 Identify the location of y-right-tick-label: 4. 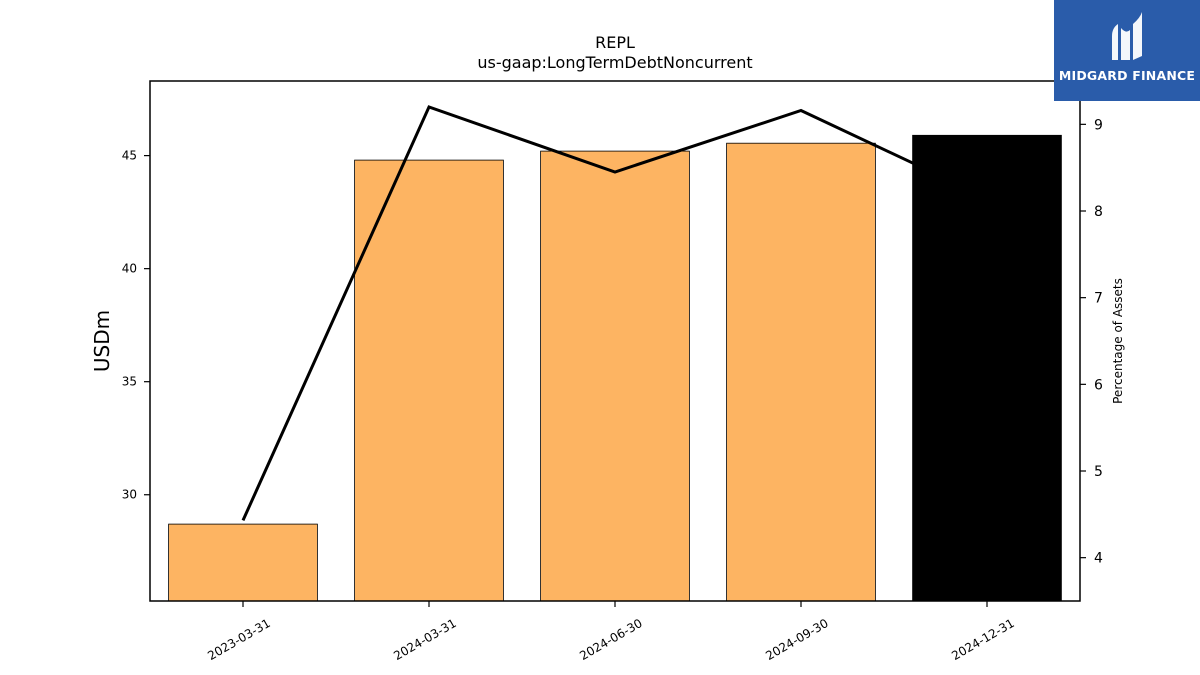
(1098, 559).